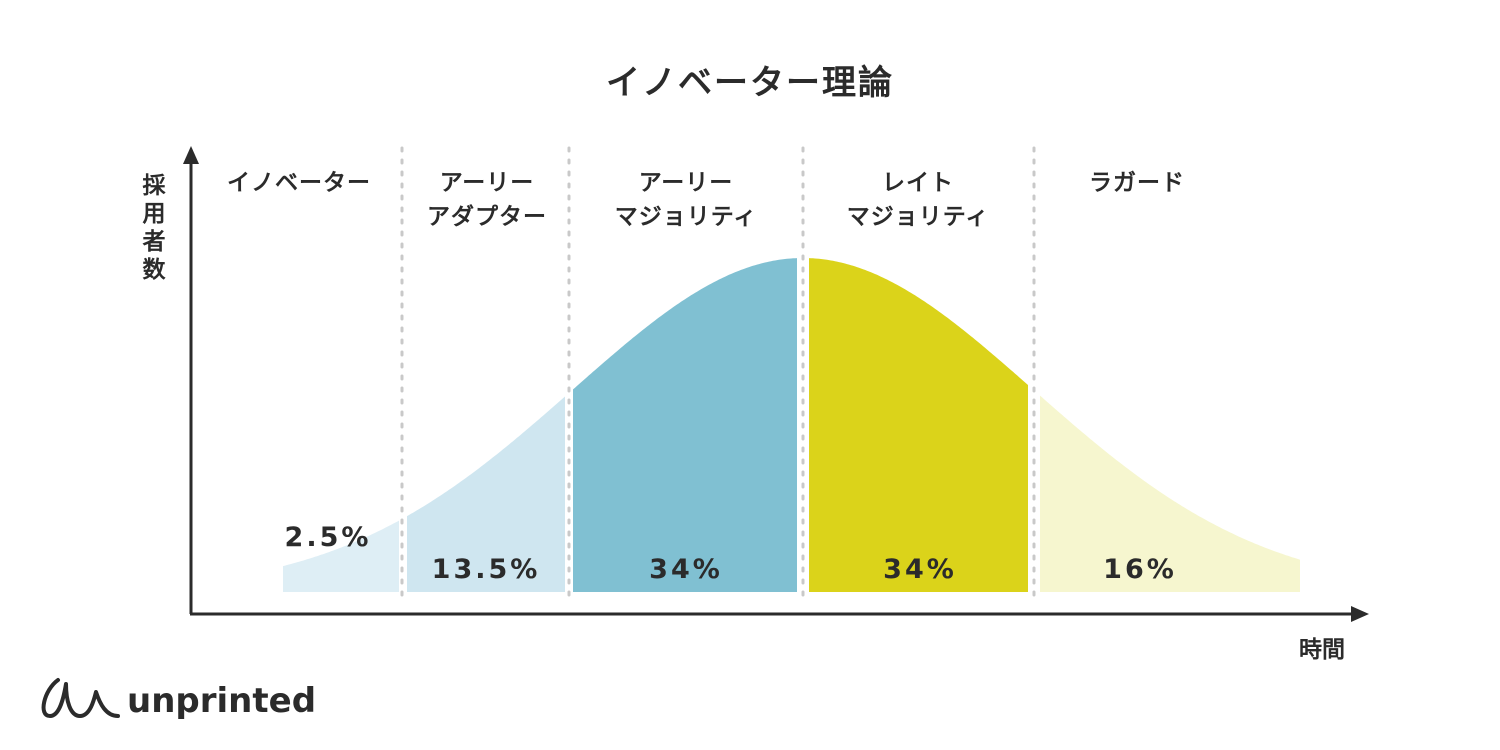 This screenshot has height=750, width=1500. I want to click on y-axis-label-char: 採, so click(155, 186).